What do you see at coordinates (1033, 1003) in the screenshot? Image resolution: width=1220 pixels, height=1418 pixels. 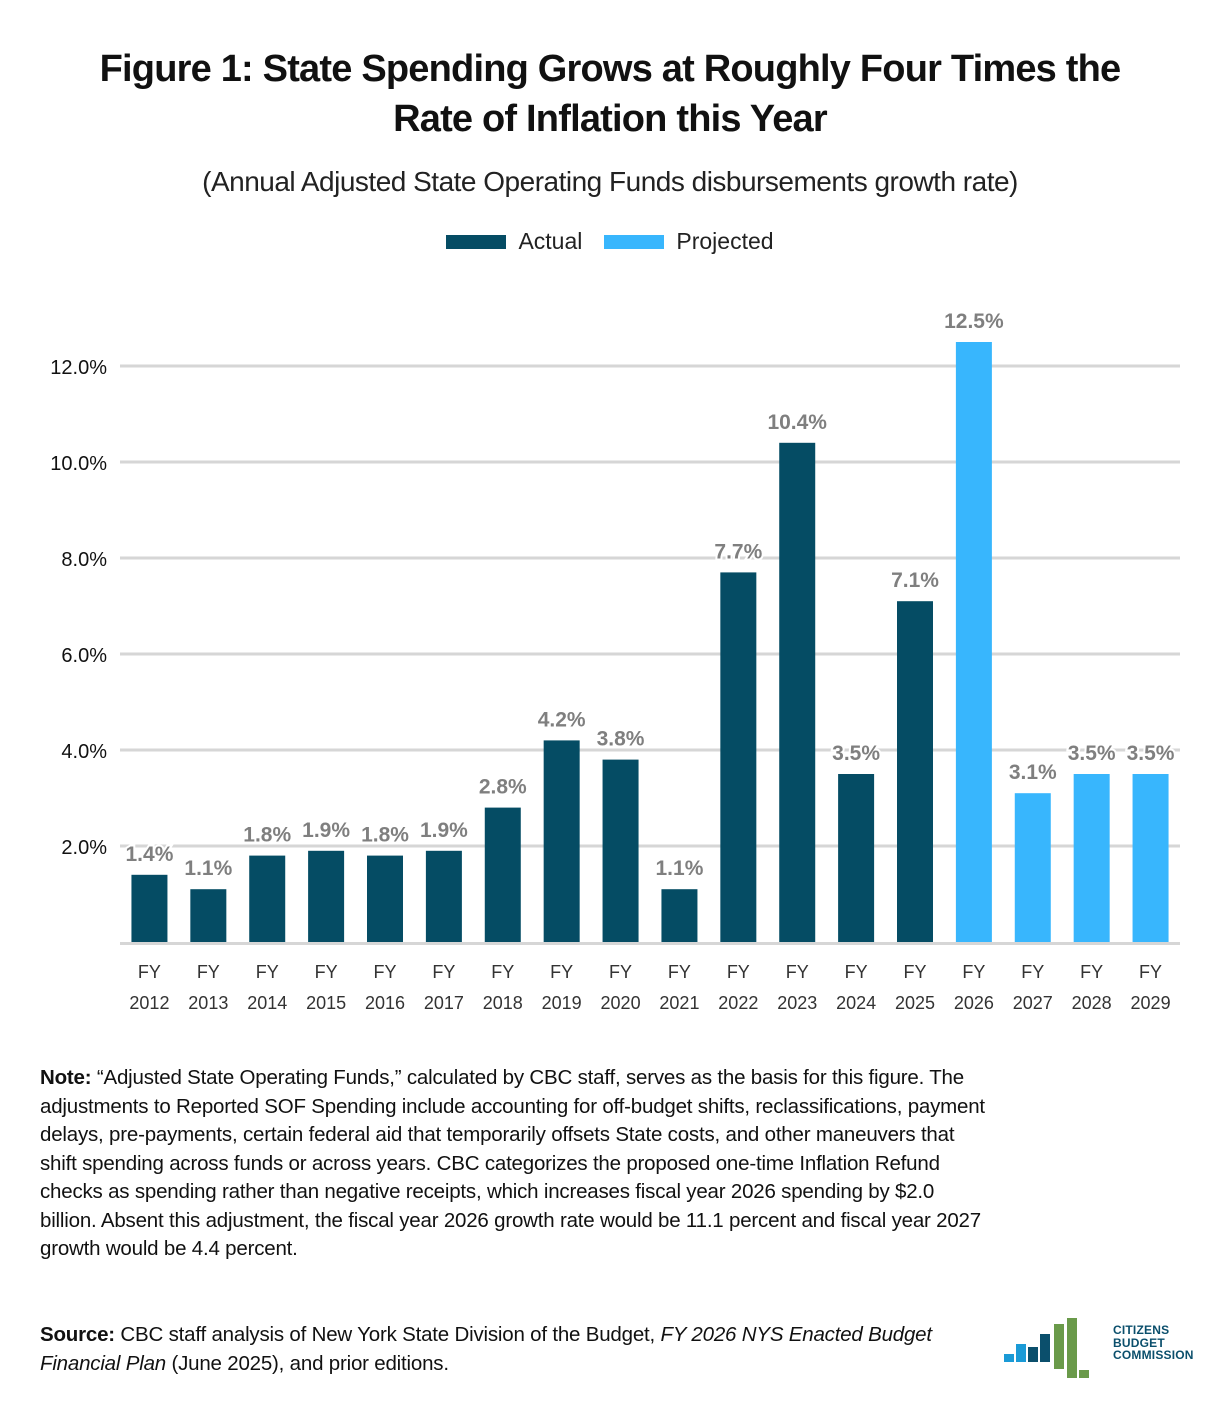 I see `x-tick-label-year: 2027` at bounding box center [1033, 1003].